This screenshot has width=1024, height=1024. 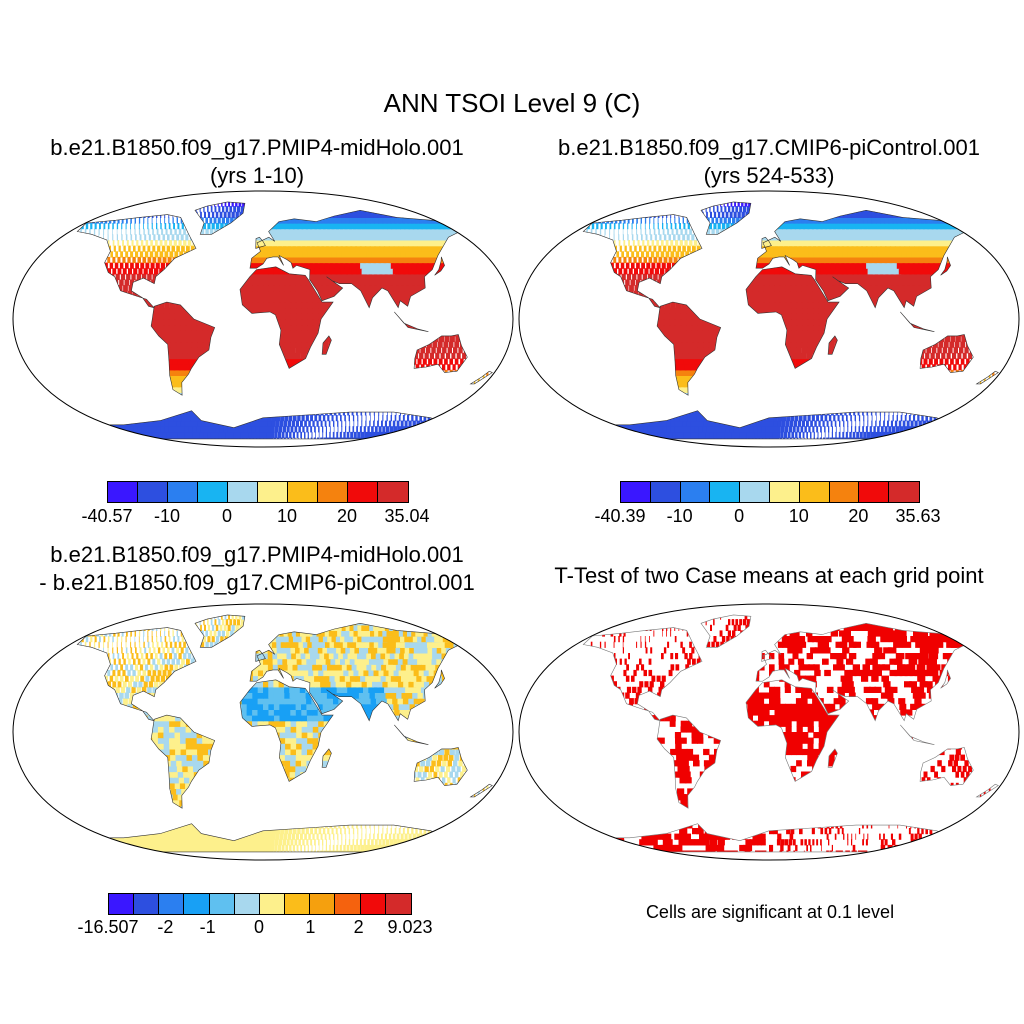 I want to click on ttest-map, so click(x=769, y=732).